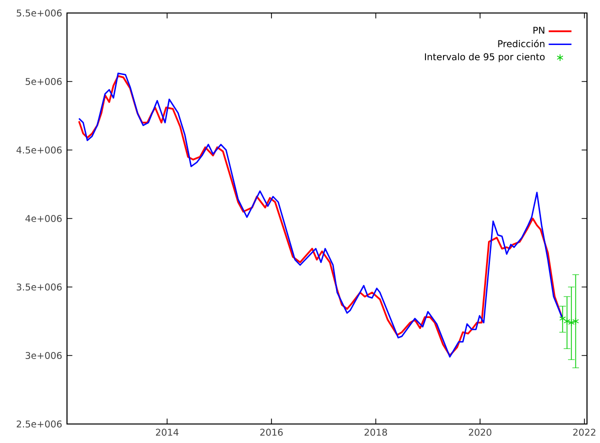 The width and height of the screenshot is (600, 443). What do you see at coordinates (480, 432) in the screenshot?
I see `x-tick-label: 2020` at bounding box center [480, 432].